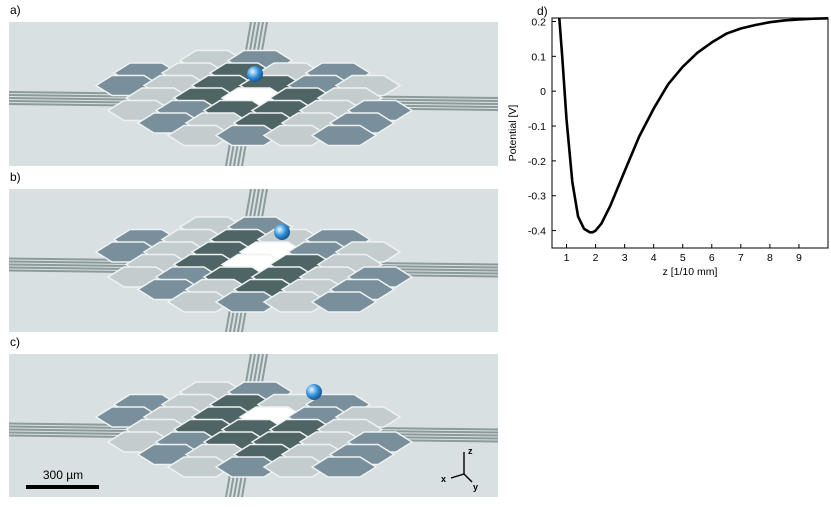  I want to click on y-tick-label: 0.1, so click(538, 57).